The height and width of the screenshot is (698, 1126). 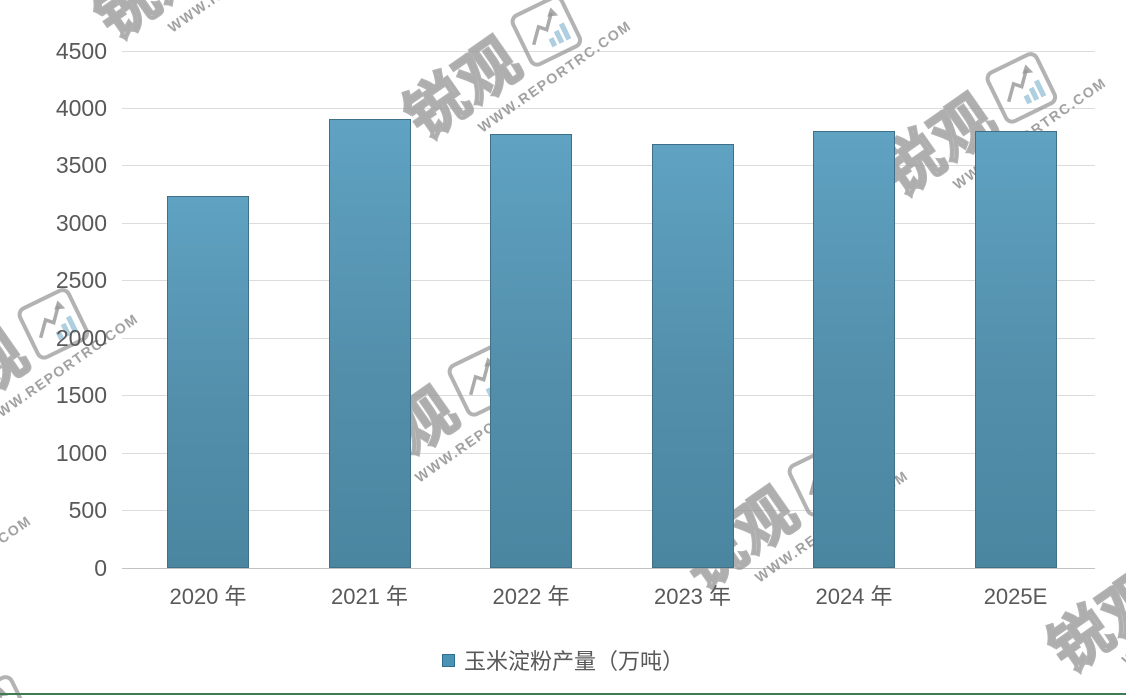 What do you see at coordinates (854, 349) in the screenshot?
I see `bar-2024年` at bounding box center [854, 349].